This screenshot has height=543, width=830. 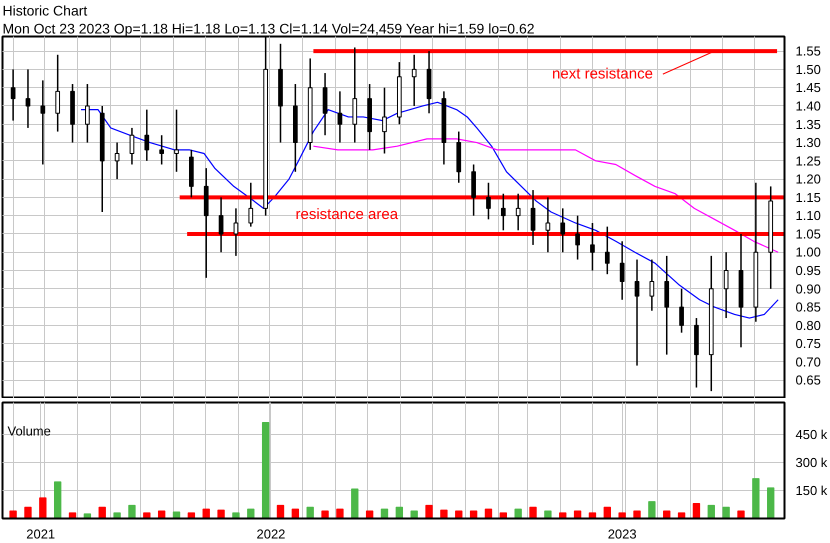 What do you see at coordinates (268, 28) in the screenshot?
I see `chart-subtitle: Mon Oct 23 2023 Op=1.18 Hi=1.18 Lo=1.13 Cl=1.14 Vol=24,459 Year hi=1.59 lo=0.62` at bounding box center [268, 28].